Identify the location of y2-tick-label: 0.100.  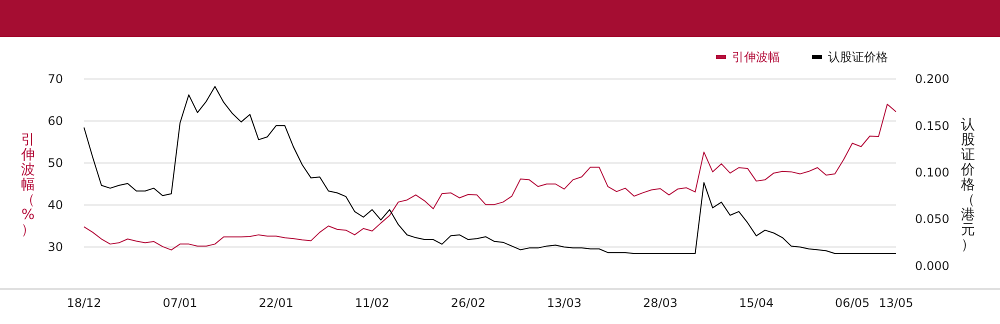
(932, 173).